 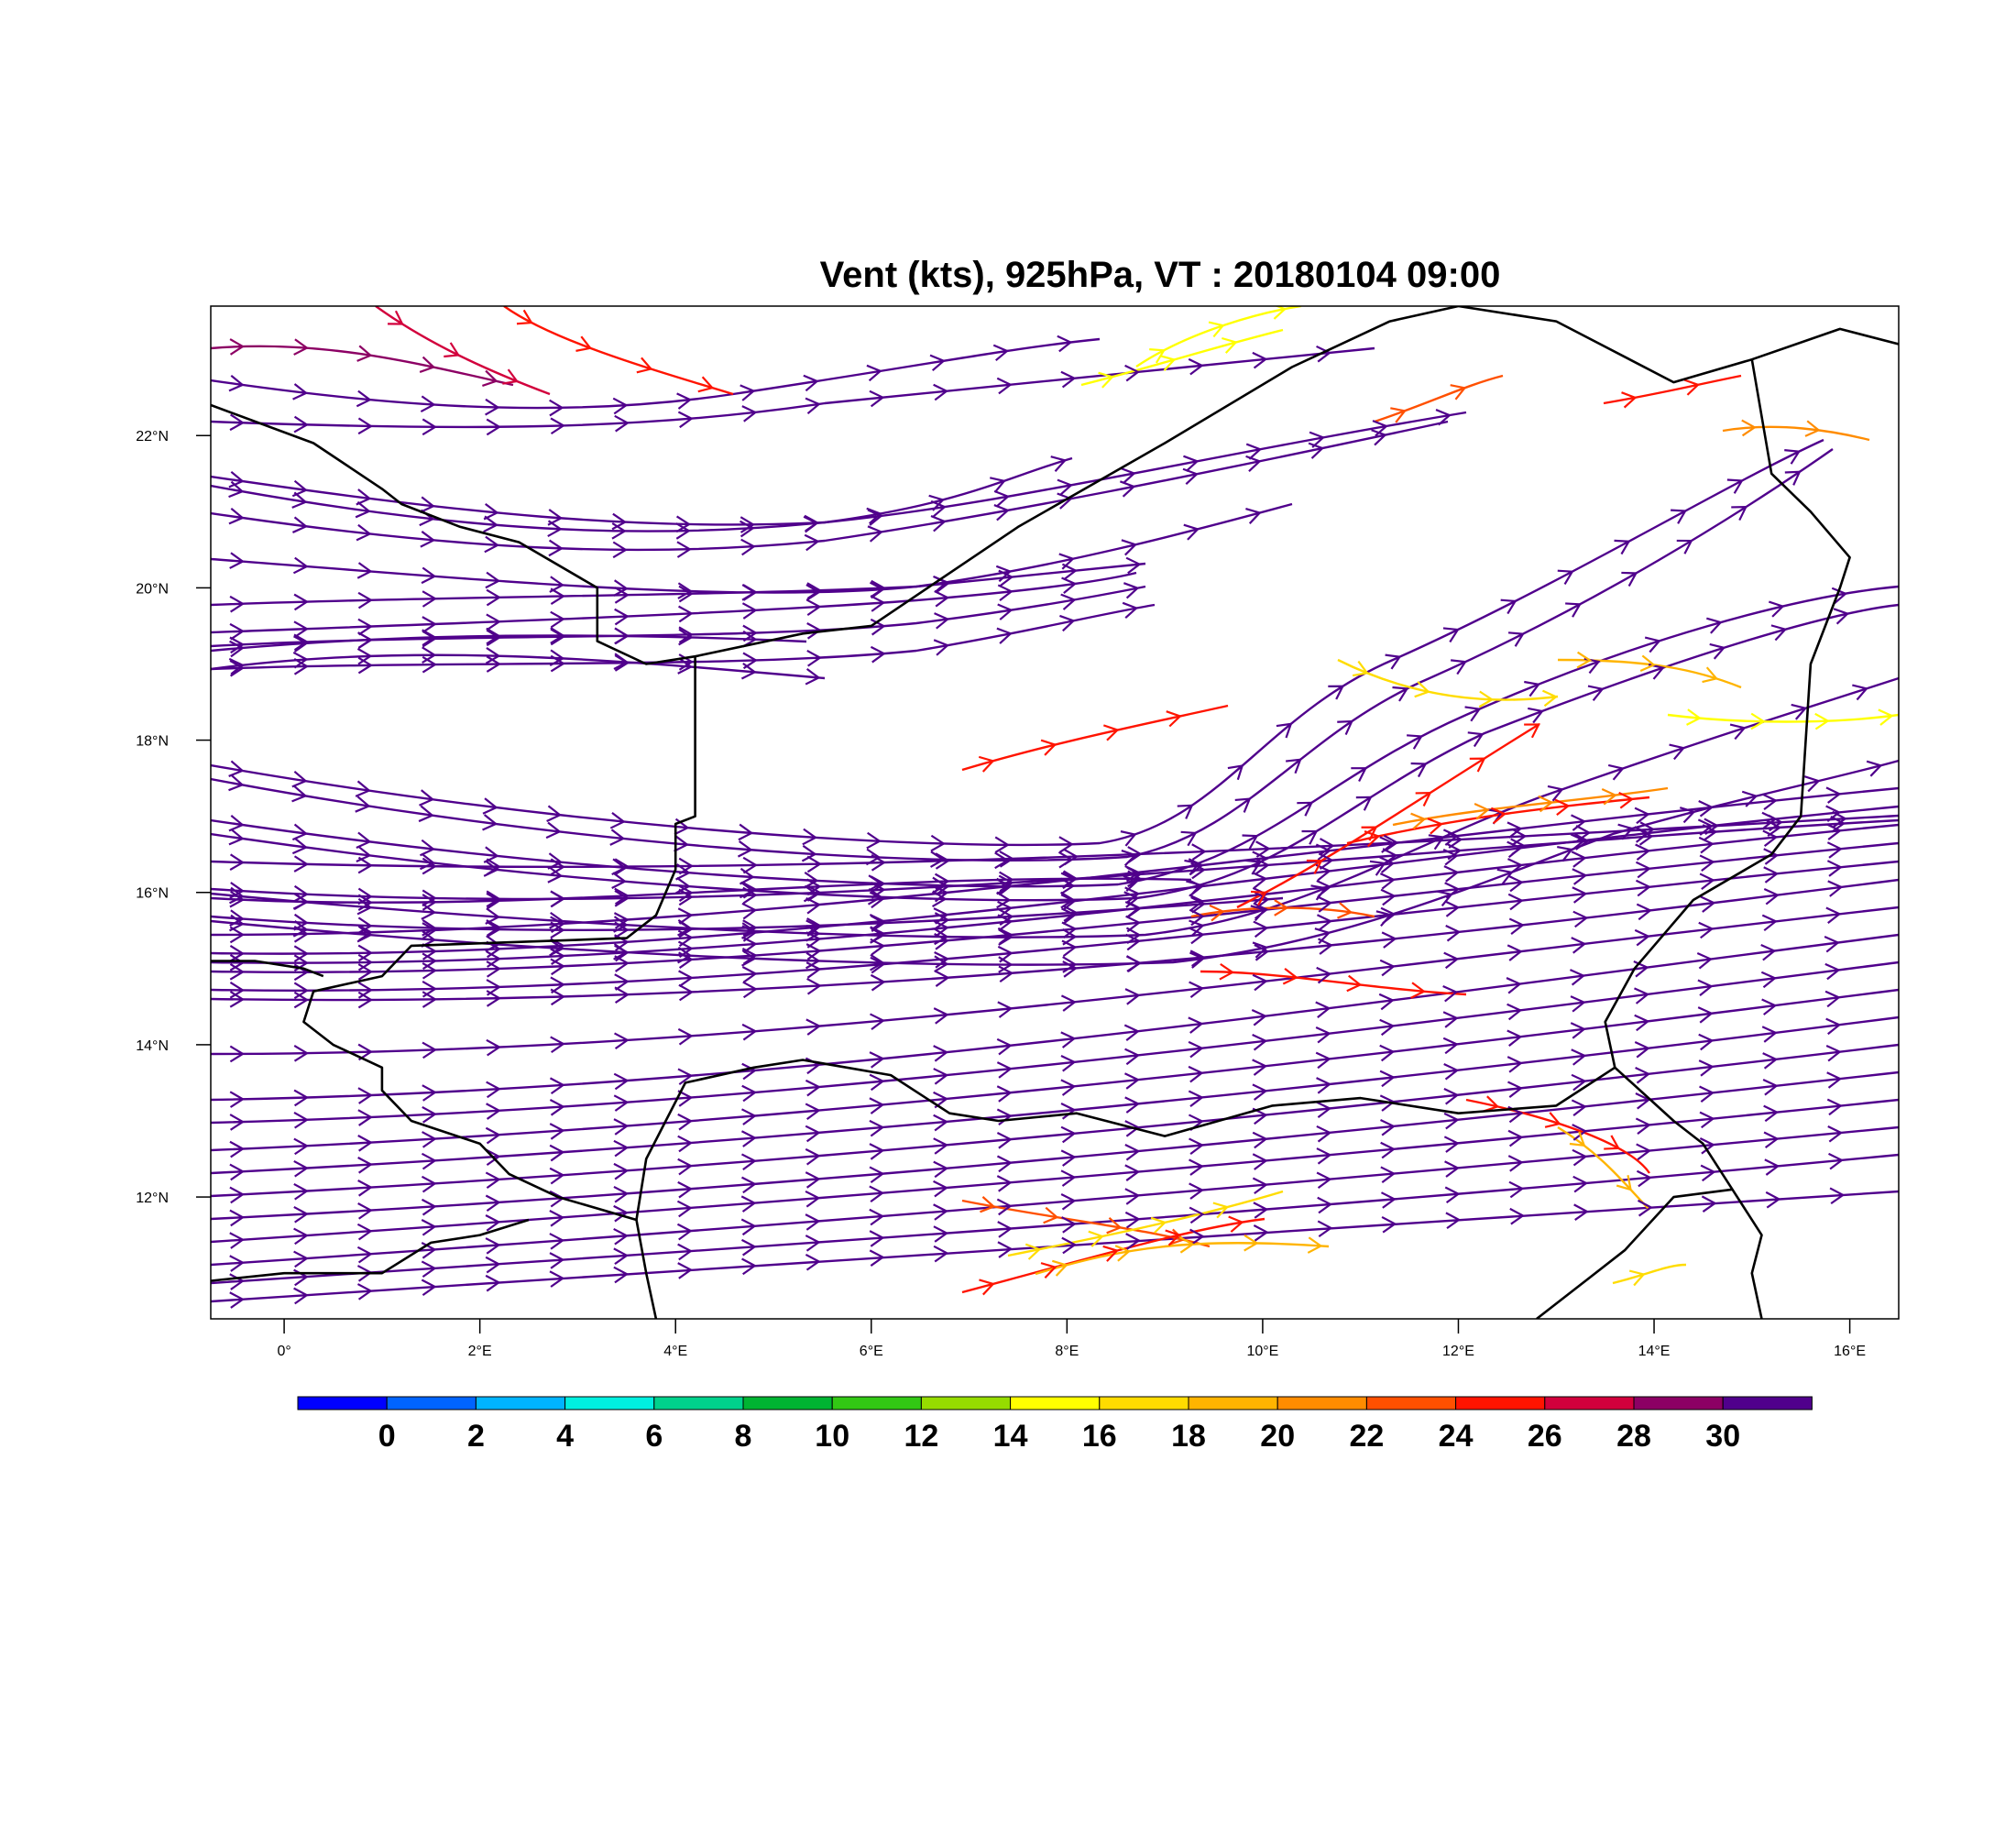 What do you see at coordinates (1458, 1351) in the screenshot?
I see `lon-tick-label: 12°E` at bounding box center [1458, 1351].